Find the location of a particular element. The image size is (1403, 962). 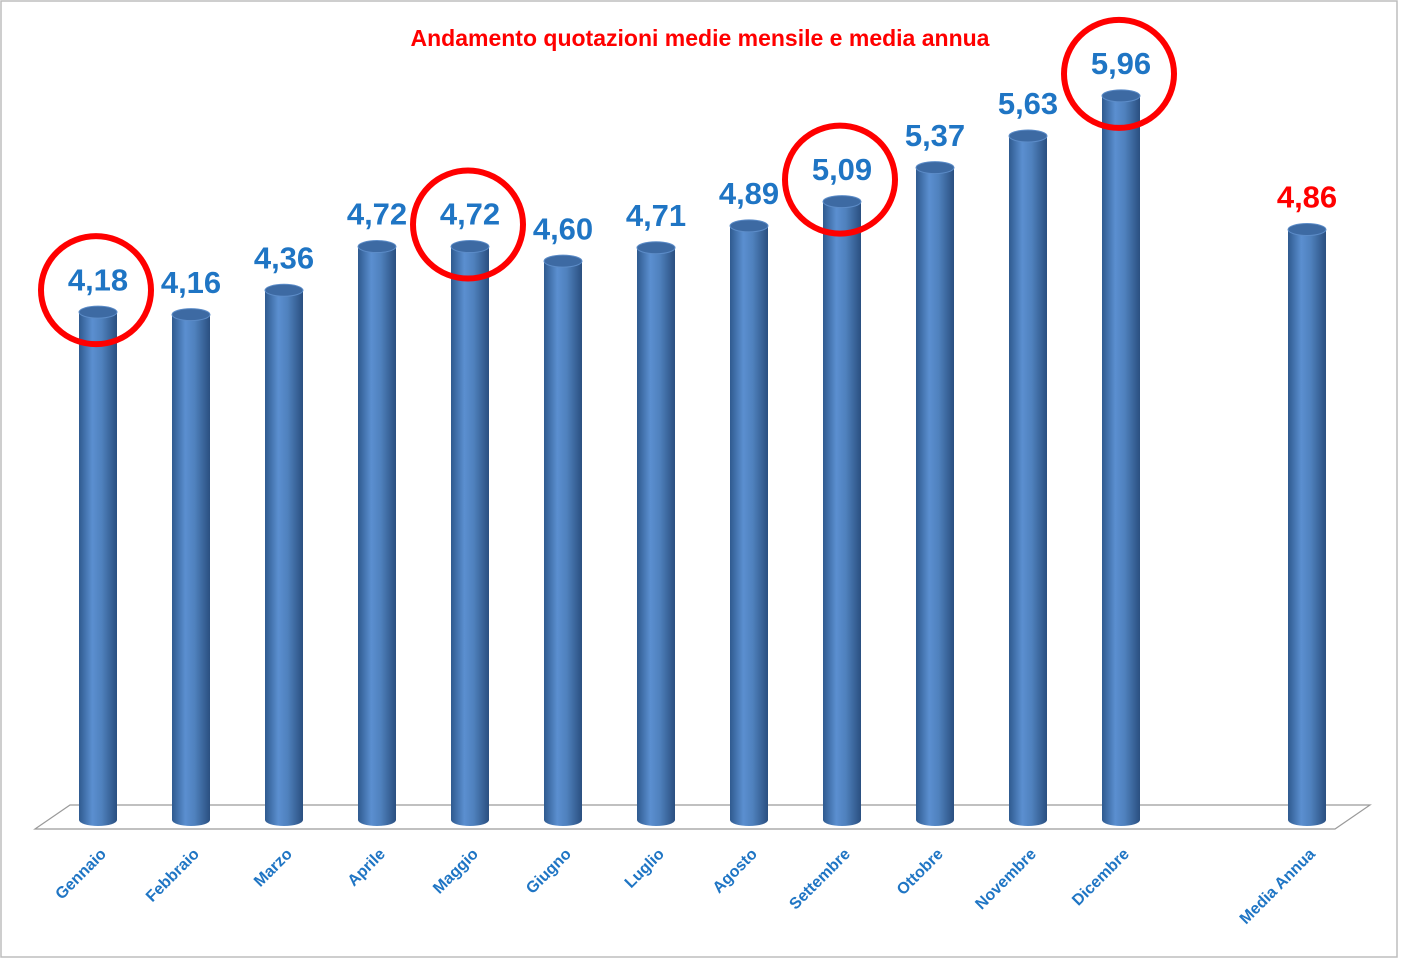

value-label: 5,63 is located at coordinates (1028, 103).